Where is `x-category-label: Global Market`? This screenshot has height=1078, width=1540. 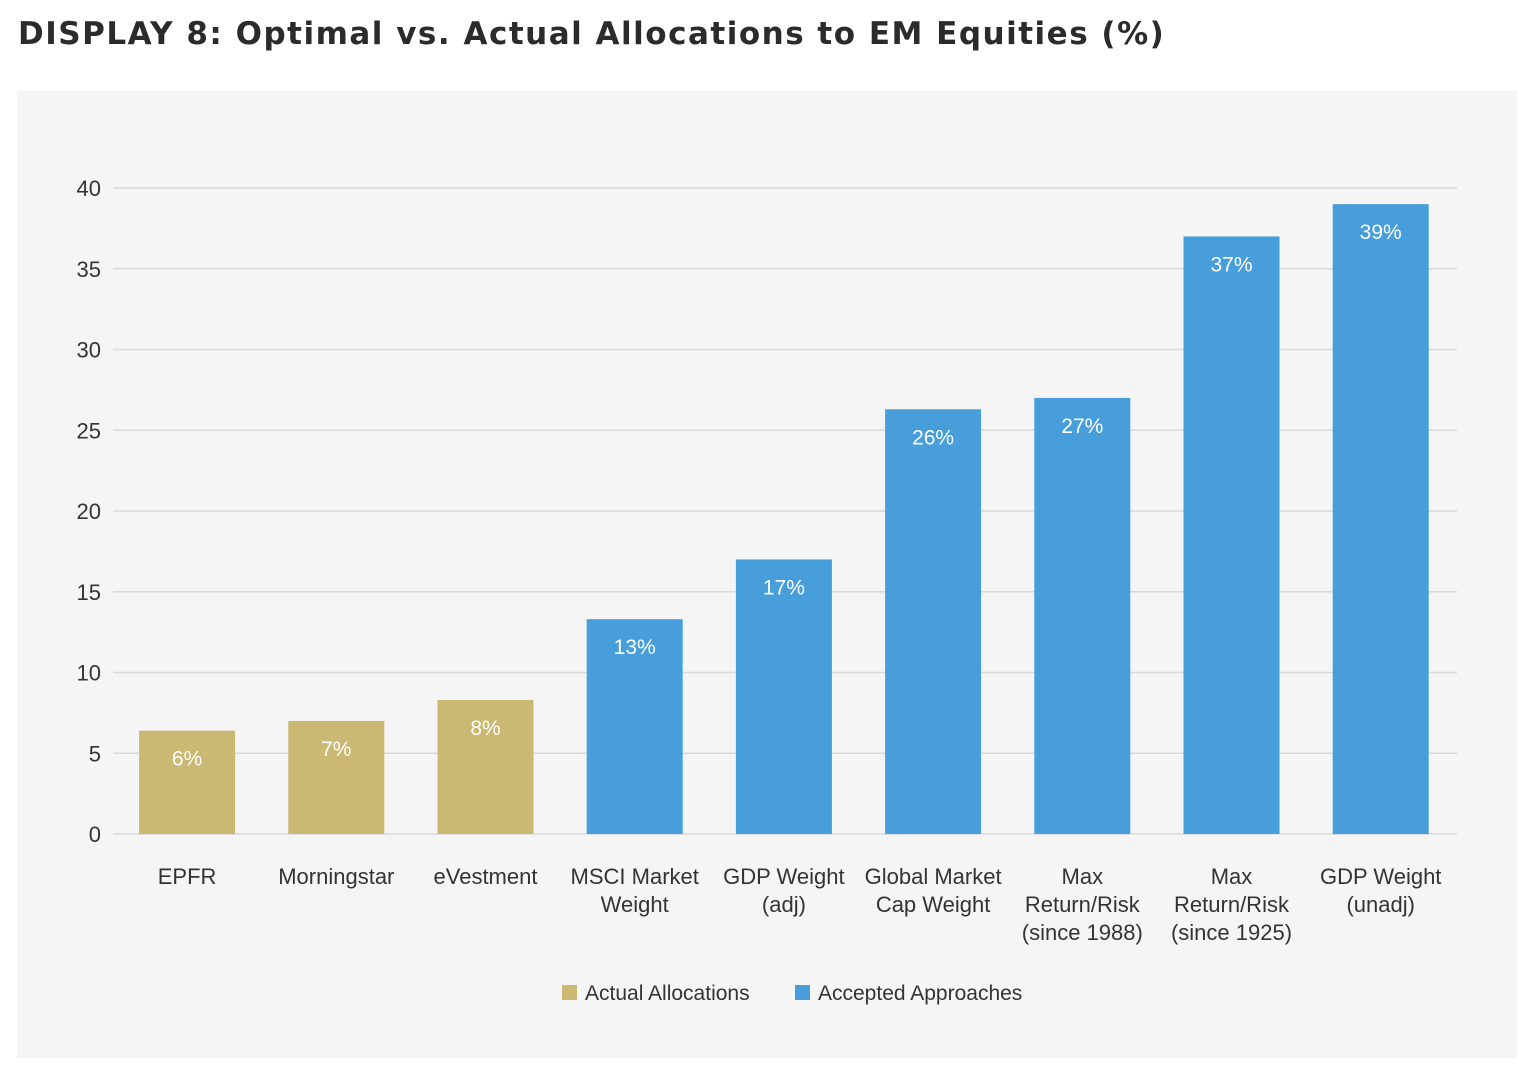
x-category-label: Global Market is located at coordinates (933, 876).